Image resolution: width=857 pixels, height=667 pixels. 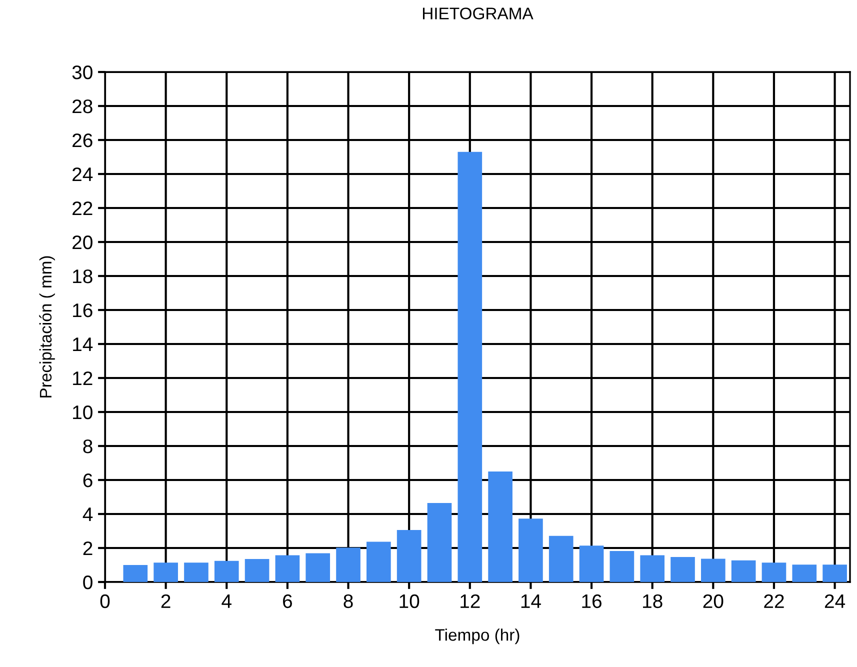 I want to click on y-tick-label: 4, so click(x=87, y=515).